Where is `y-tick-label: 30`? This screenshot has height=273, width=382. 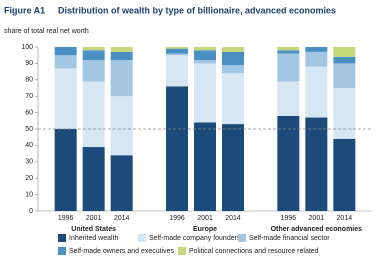 y-tick-label: 30 is located at coordinates (29, 162).